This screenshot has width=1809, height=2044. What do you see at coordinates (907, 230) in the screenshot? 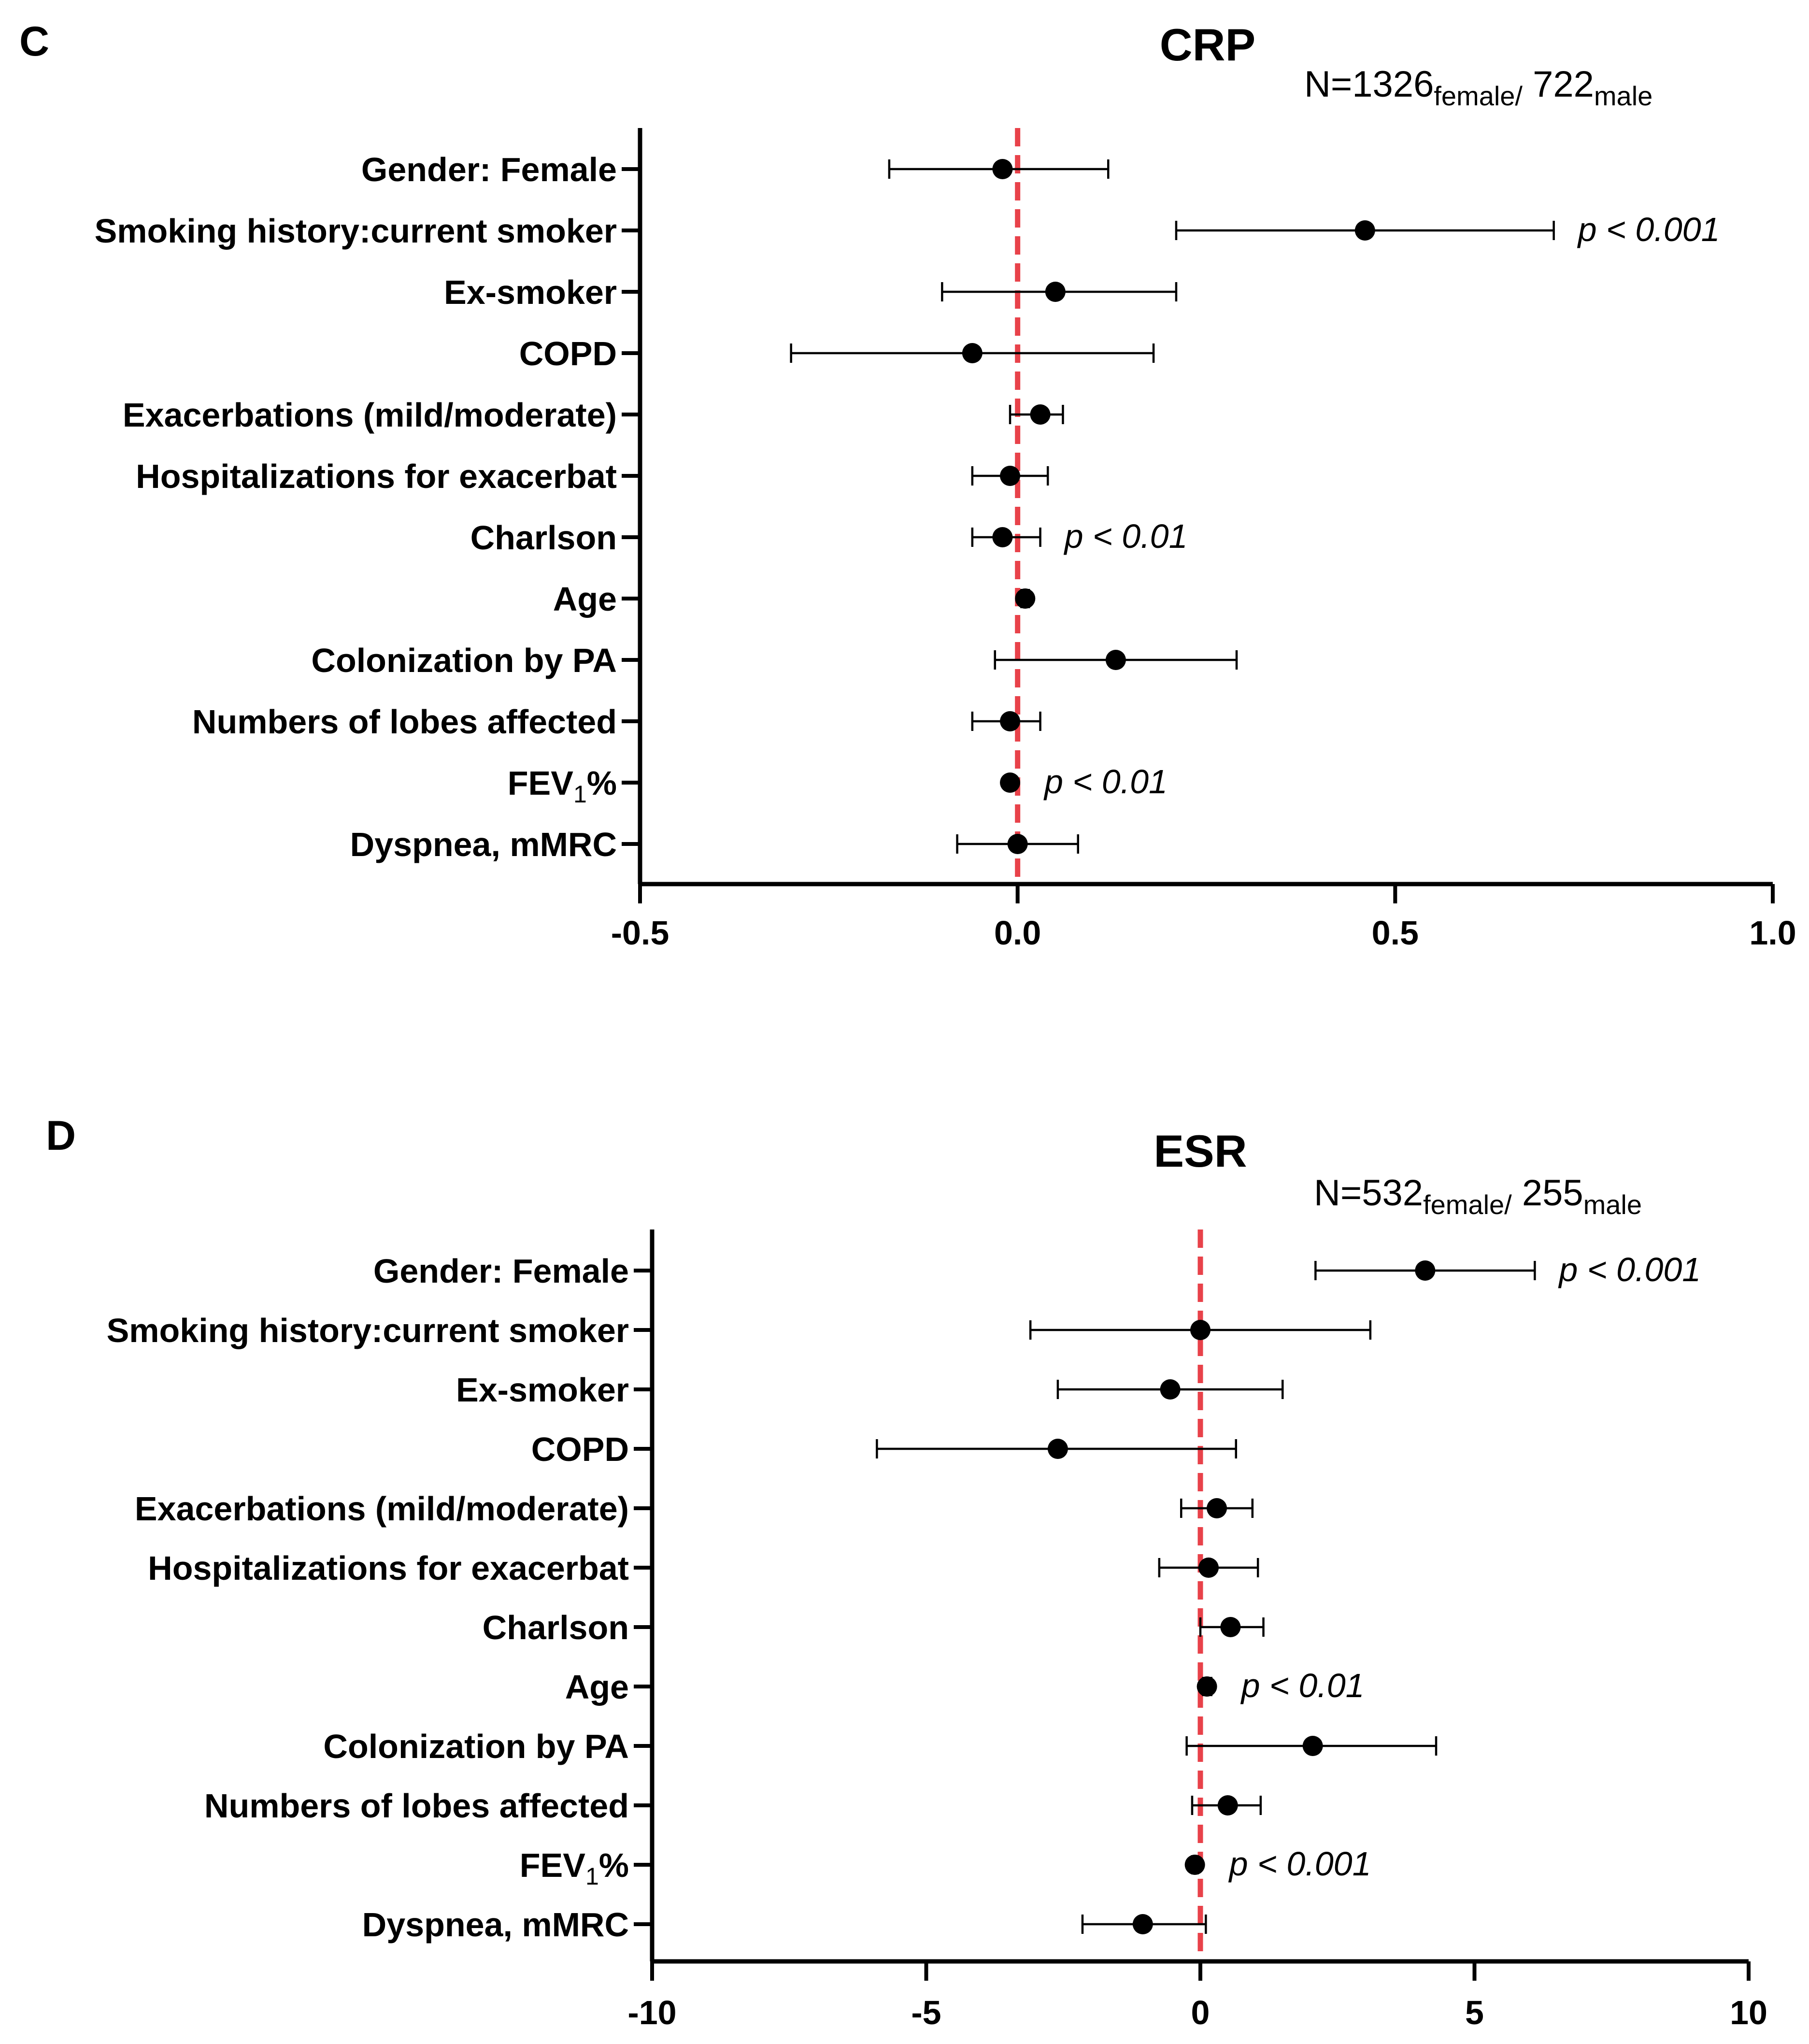
I see `forest-row: Smoking history:current smoker p < 0.001` at bounding box center [907, 230].